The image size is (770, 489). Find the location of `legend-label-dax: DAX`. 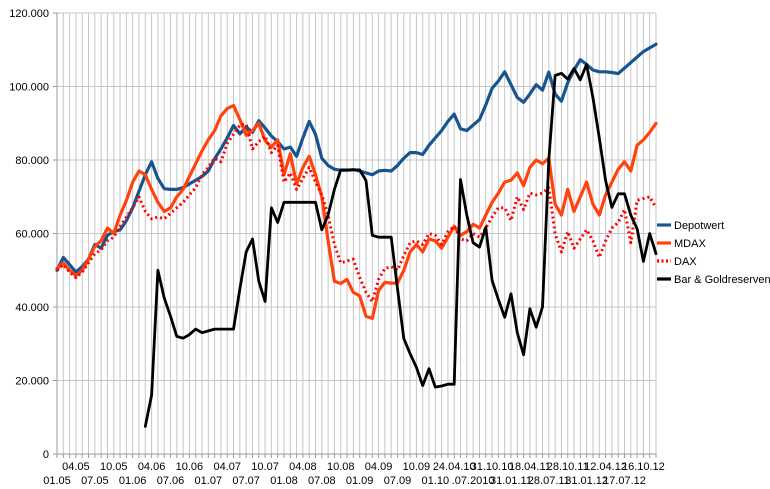

legend-label-dax: DAX is located at coordinates (685, 262).